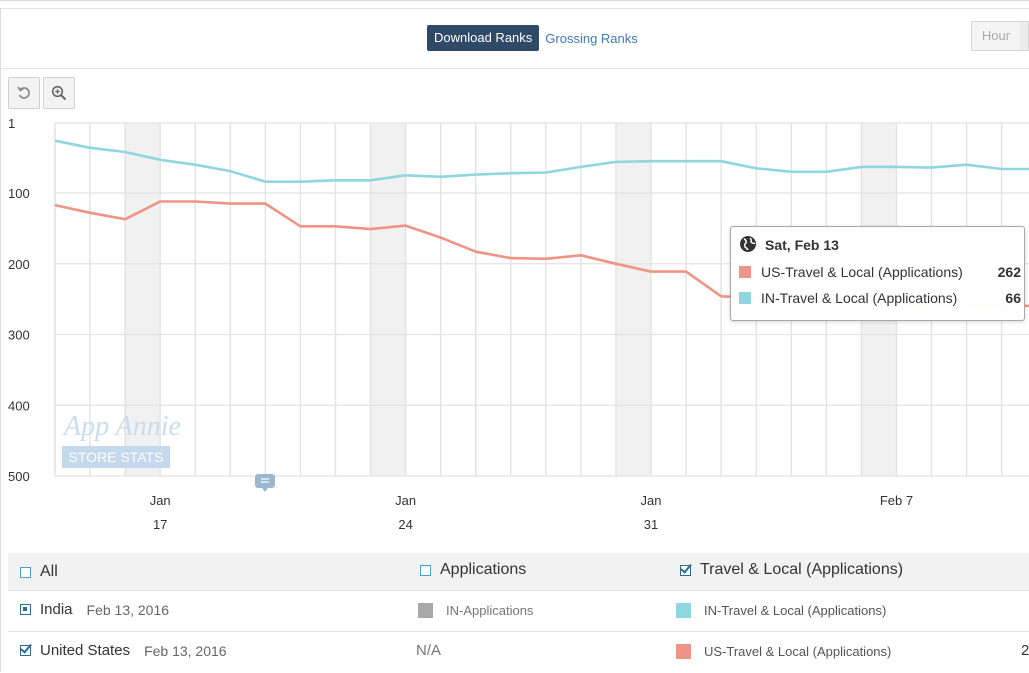 The image size is (1029, 673). I want to click on tooltip-label-us: US-Travel & Local (Applications), so click(862, 272).